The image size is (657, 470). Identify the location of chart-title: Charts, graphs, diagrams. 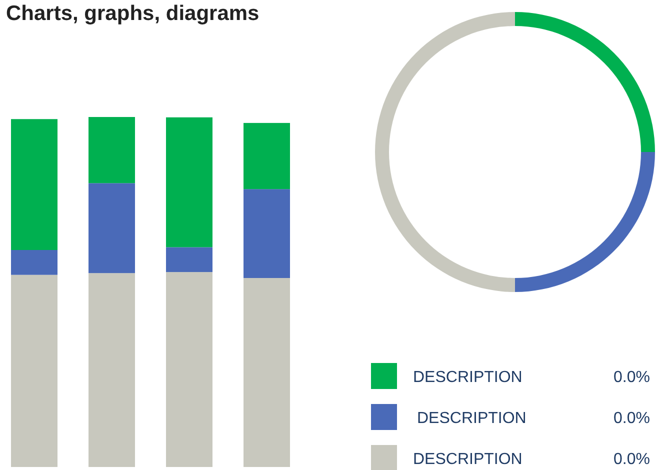
(133, 13).